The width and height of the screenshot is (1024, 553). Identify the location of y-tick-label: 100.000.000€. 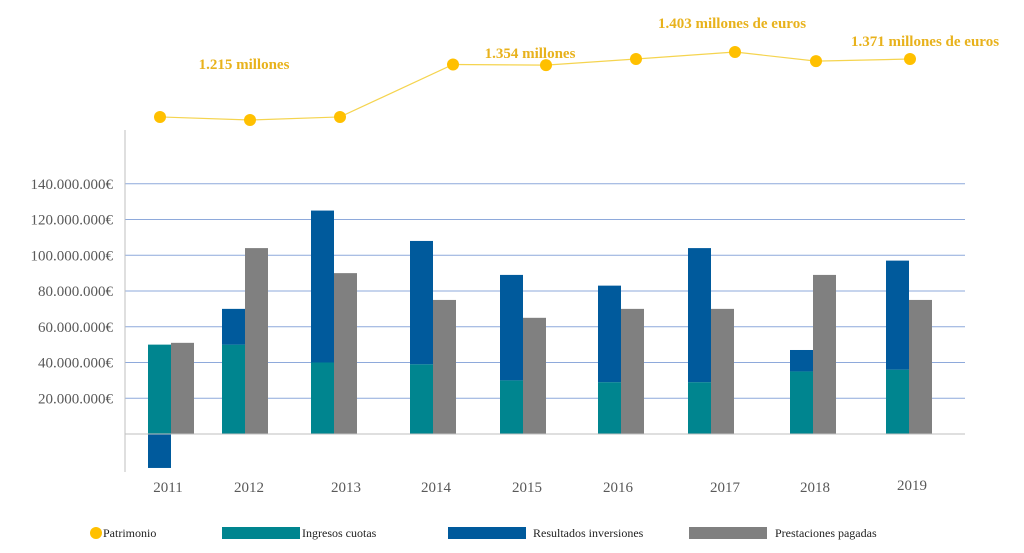
(72, 256).